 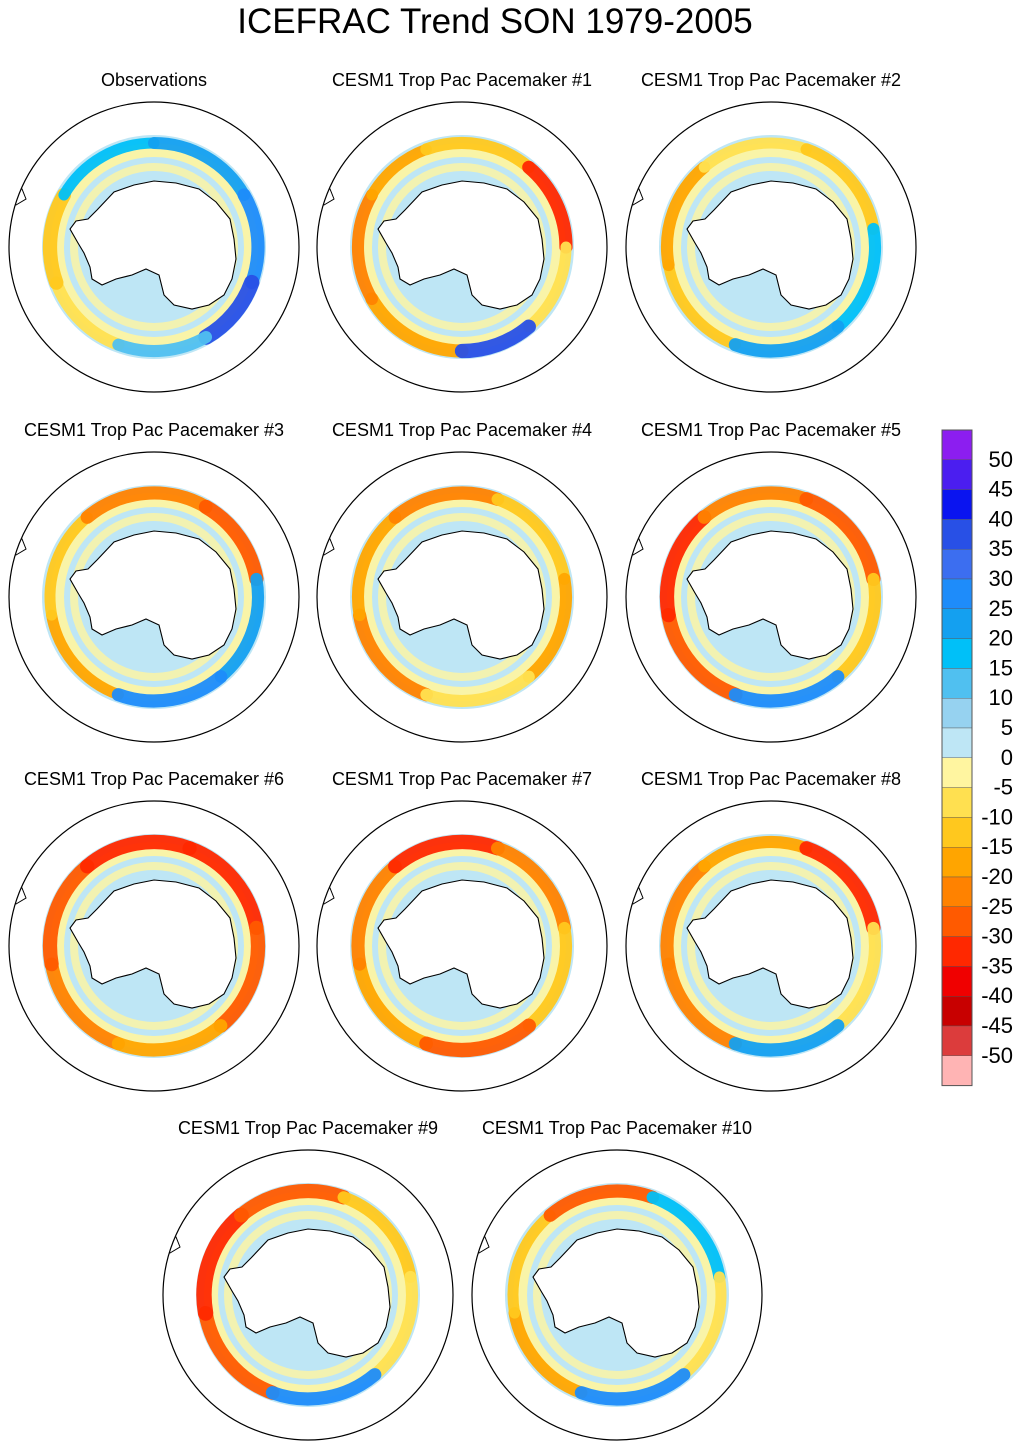 What do you see at coordinates (1007, 757) in the screenshot?
I see `colorbar-label: 0` at bounding box center [1007, 757].